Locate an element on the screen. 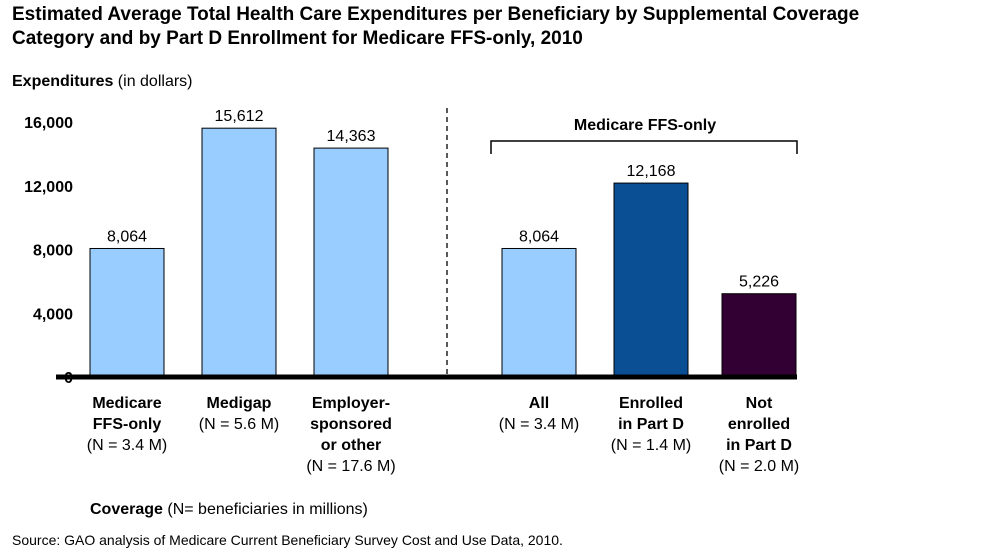 The height and width of the screenshot is (559, 994). category-label-line: All is located at coordinates (539, 403).